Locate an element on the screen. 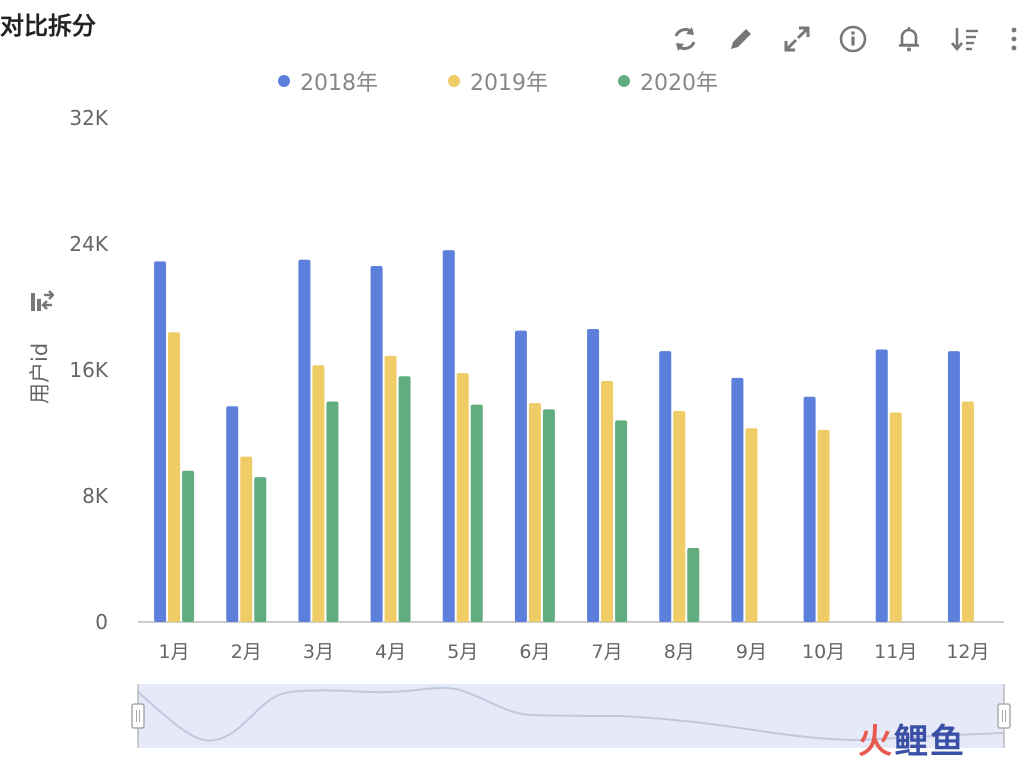 This screenshot has width=1026, height=763. bar-2019年-4月 is located at coordinates (390, 488).